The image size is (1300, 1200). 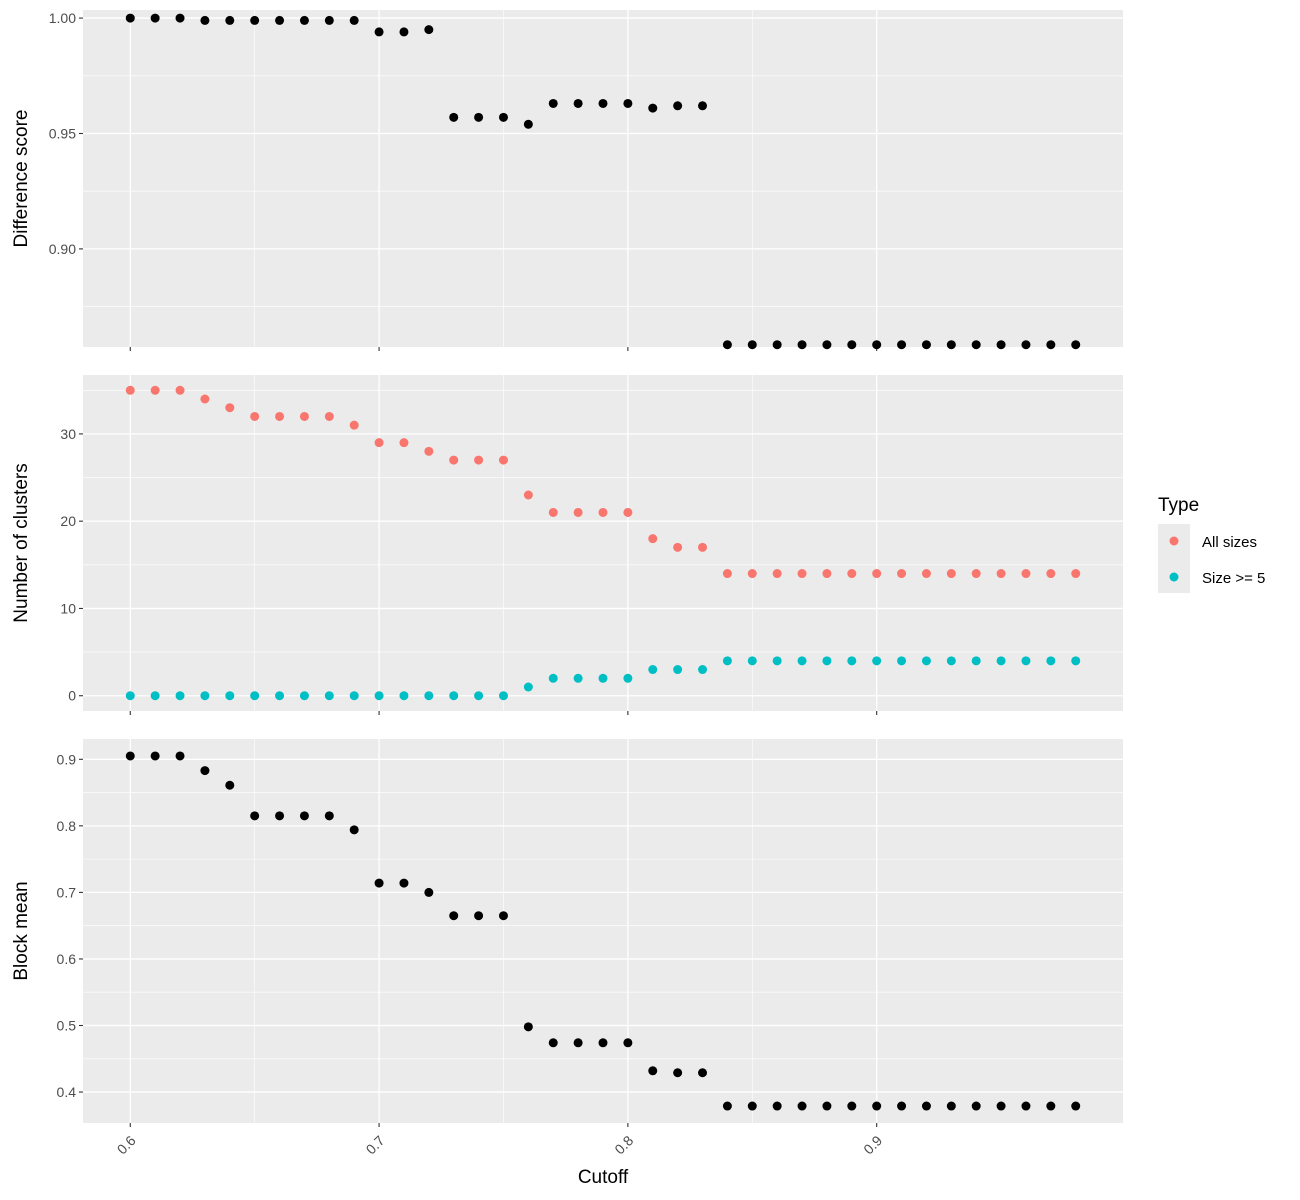 I want to click on x-tick-label: 0.6, so click(x=126, y=1144).